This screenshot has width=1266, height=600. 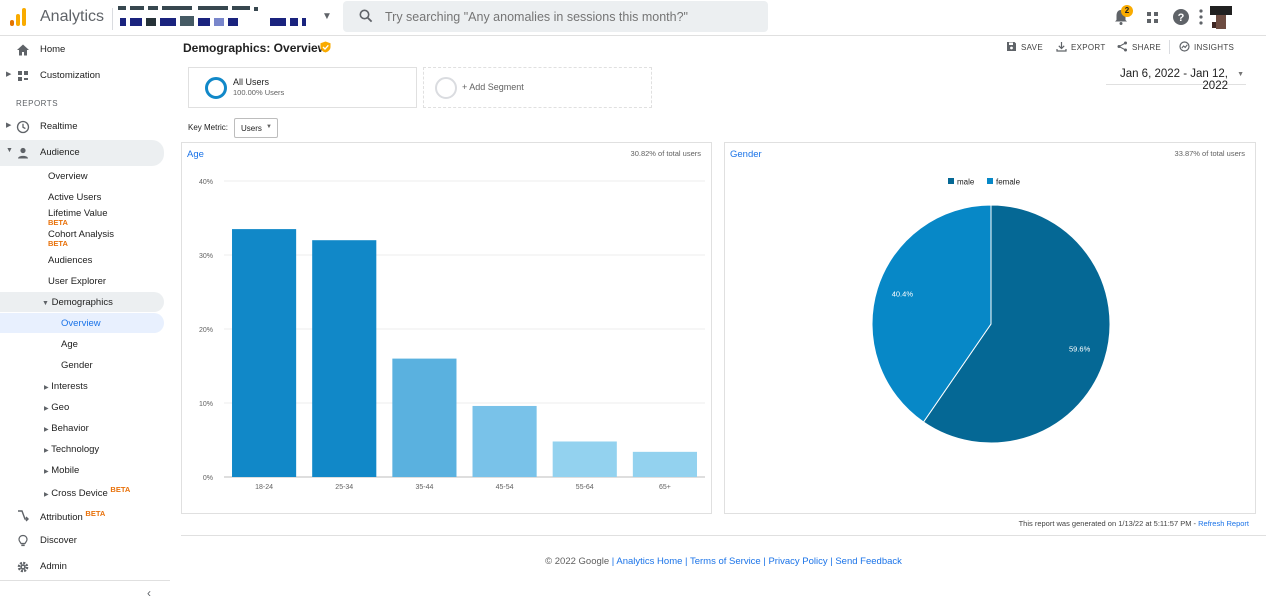 What do you see at coordinates (66, 391) in the screenshot?
I see `sidebar-item-interests: ▶ Interests` at bounding box center [66, 391].